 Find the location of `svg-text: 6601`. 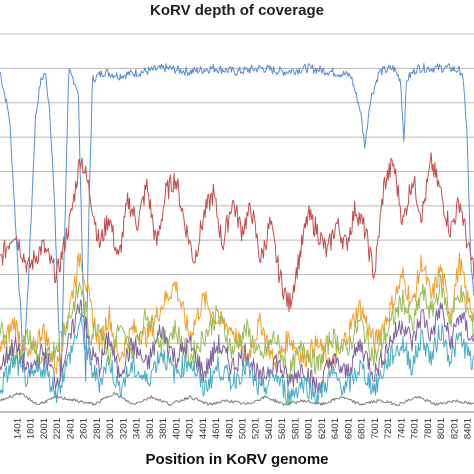

svg-text: 6601 is located at coordinates (348, 428).